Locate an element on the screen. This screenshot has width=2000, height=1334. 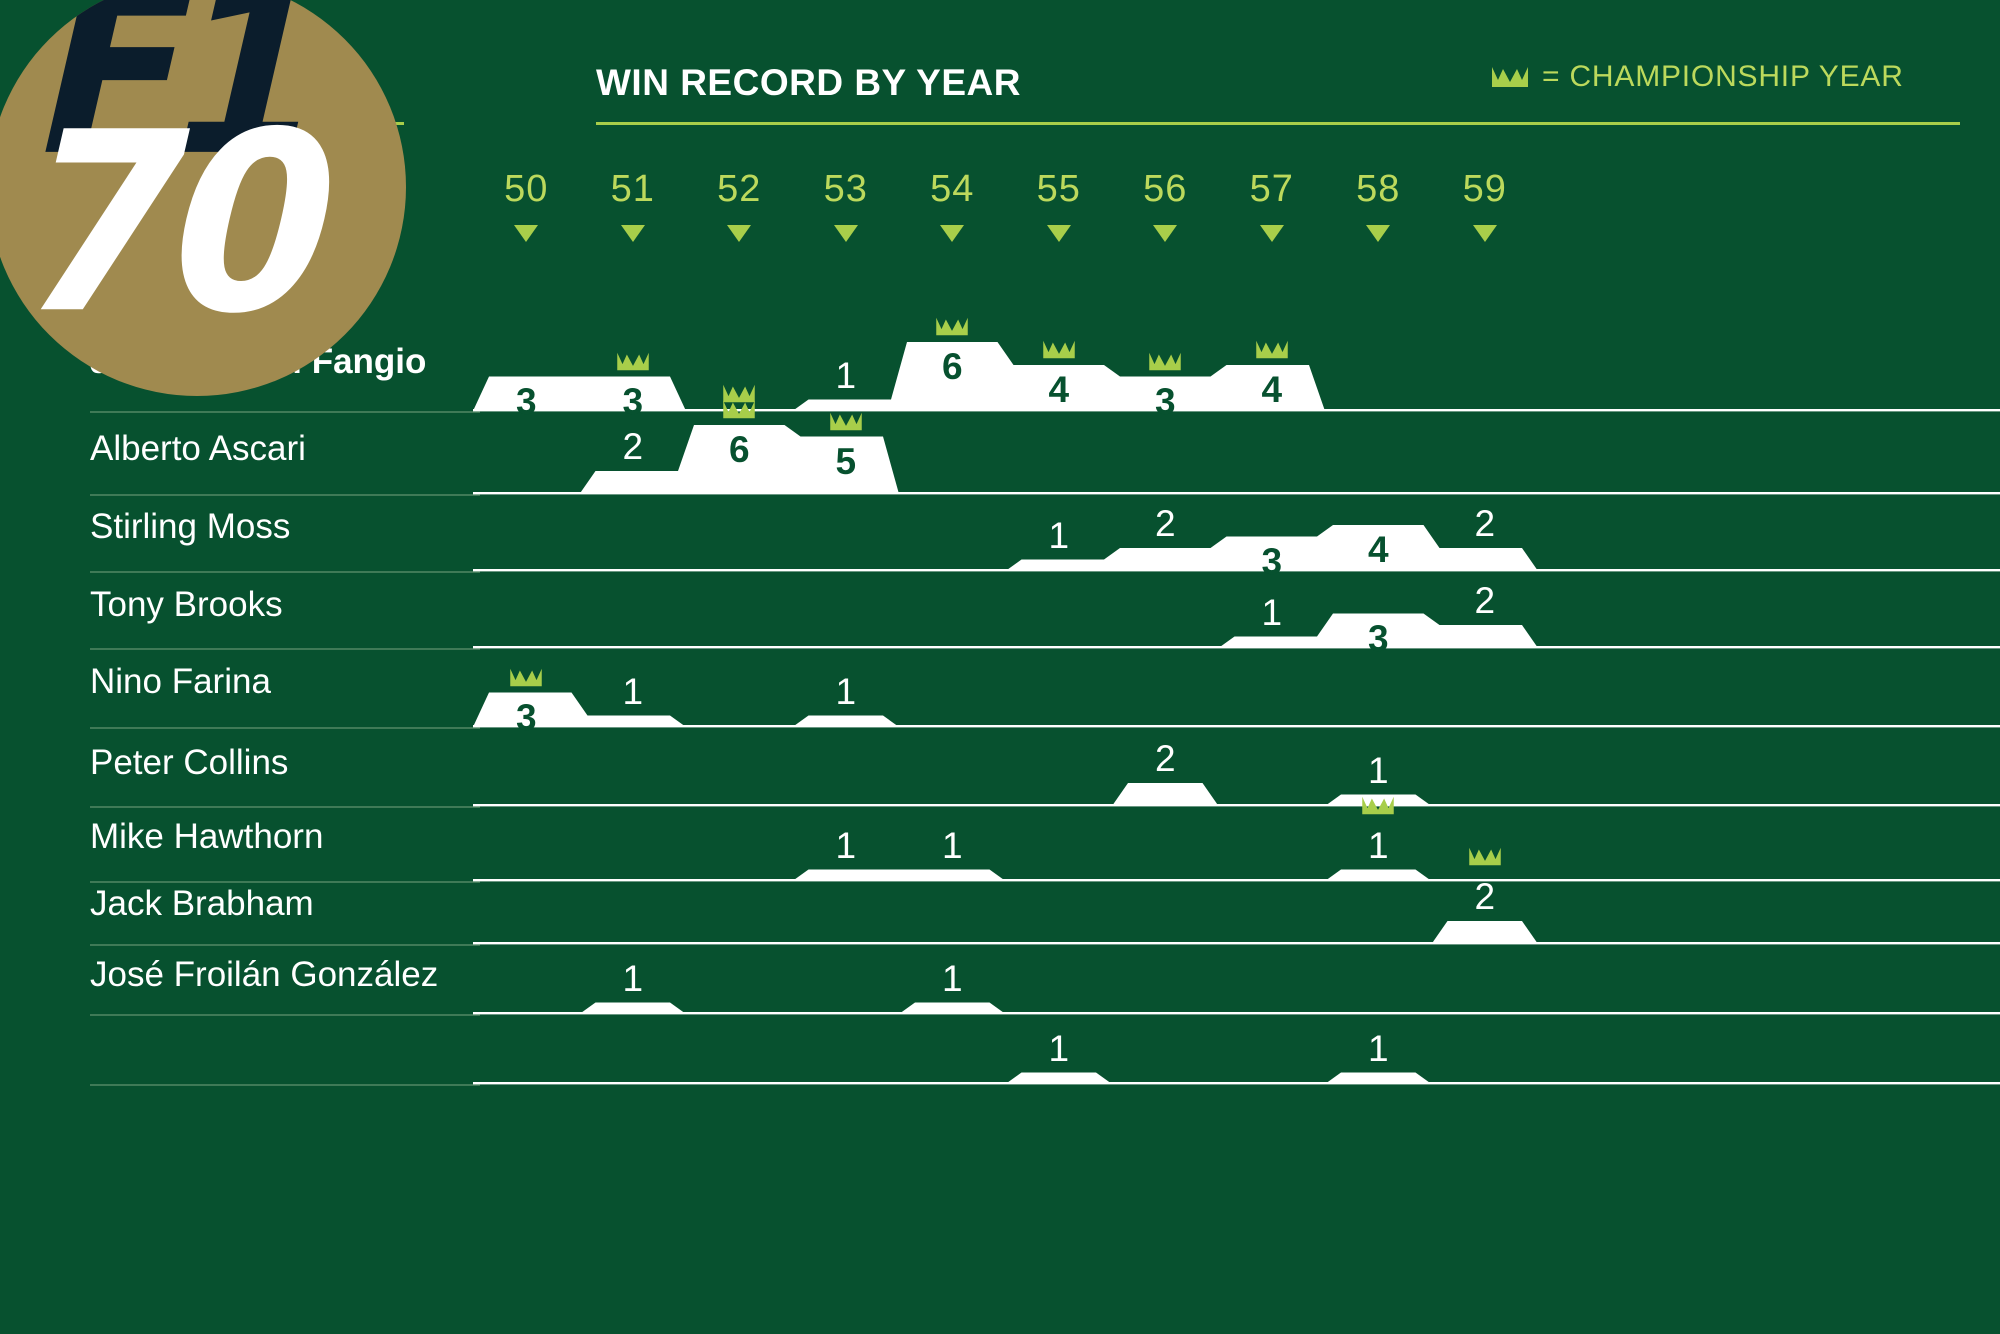
header-rule-right is located at coordinates (1278, 123).